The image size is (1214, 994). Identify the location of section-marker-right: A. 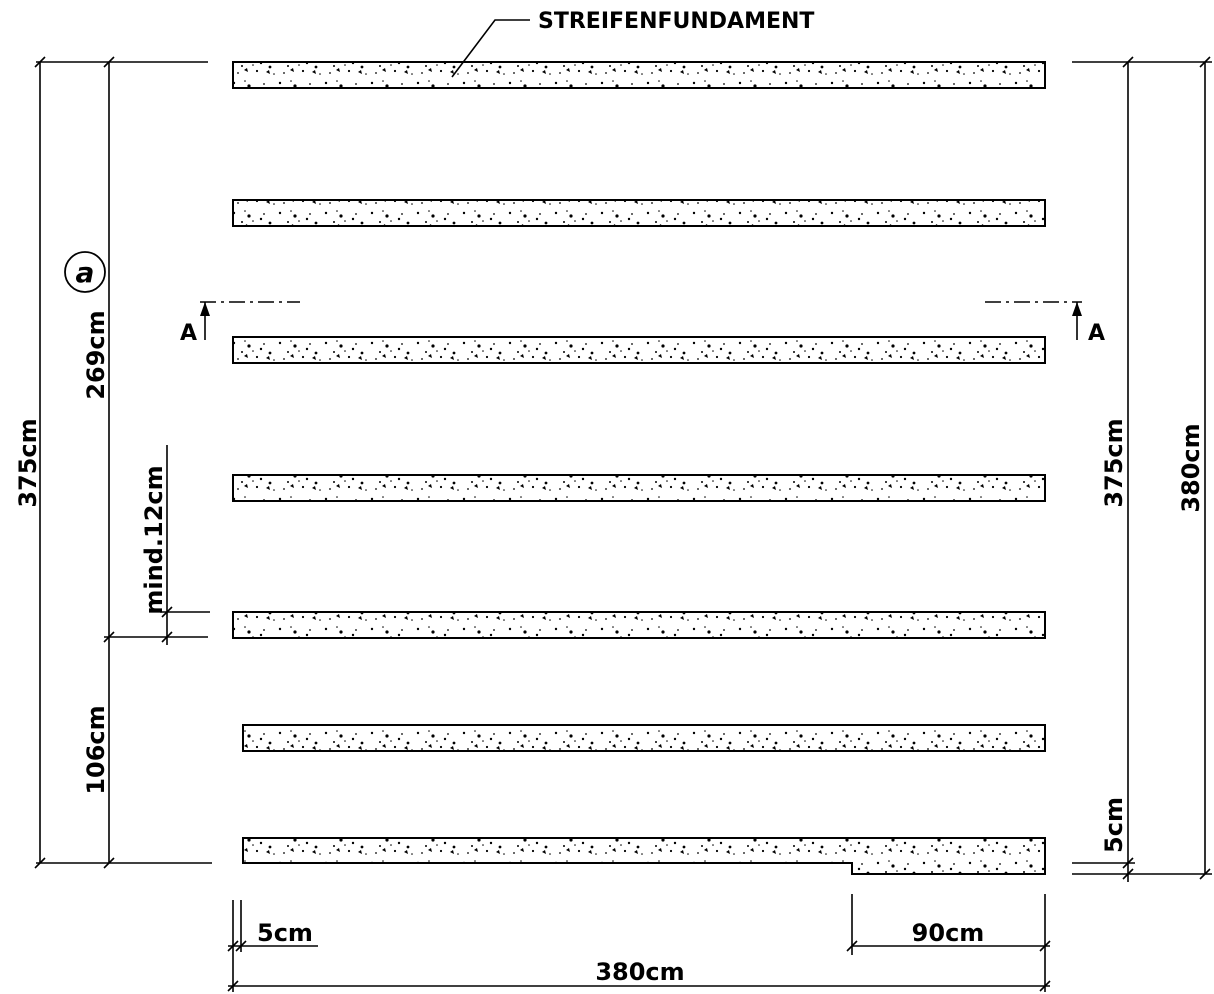
(1096, 333).